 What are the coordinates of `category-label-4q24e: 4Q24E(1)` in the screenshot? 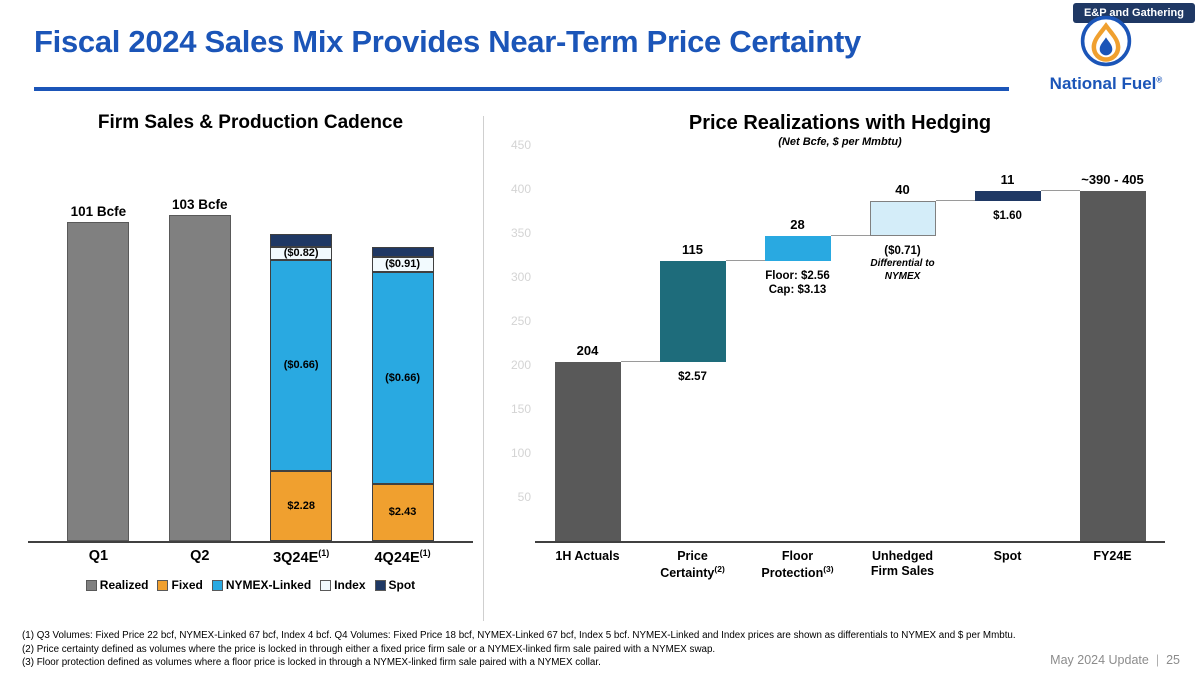 It's located at (402, 557).